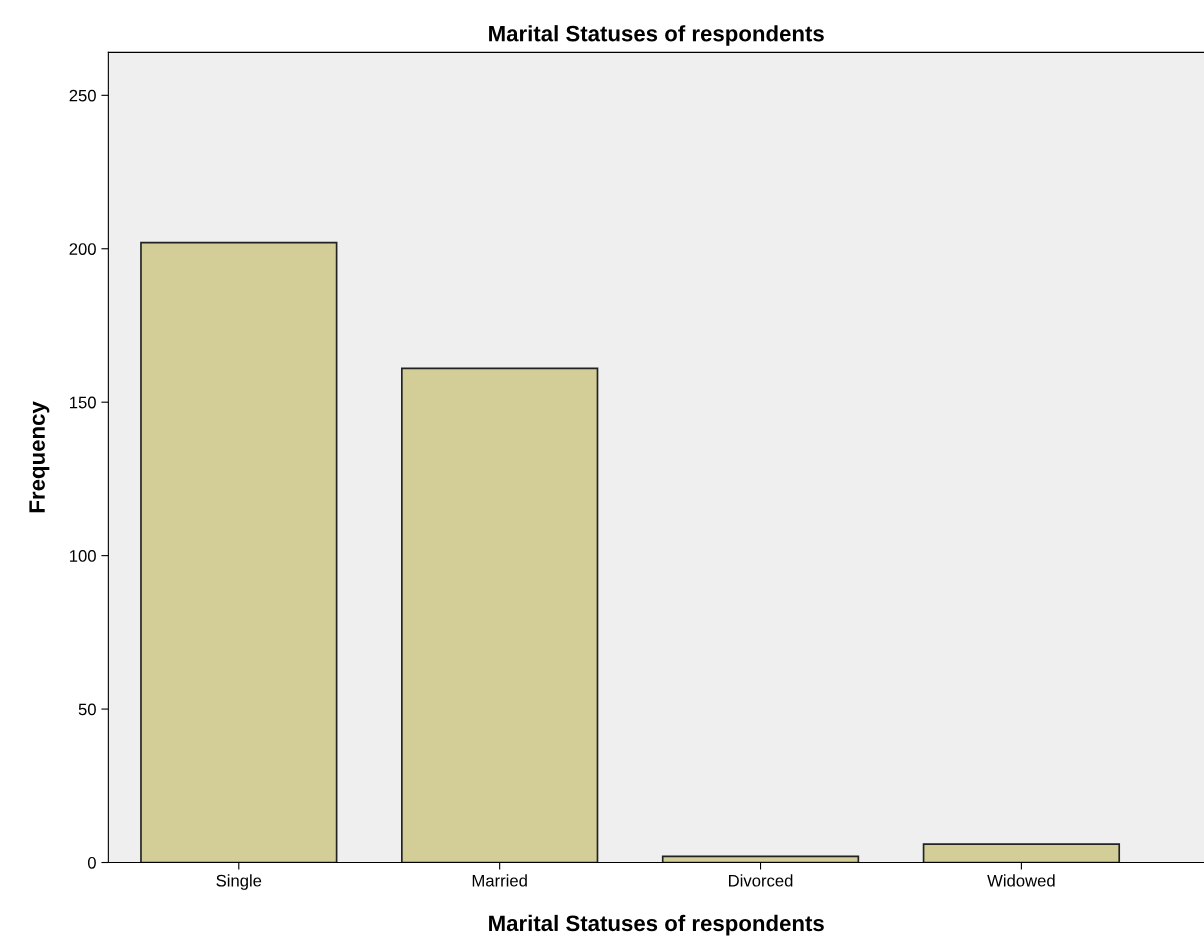 The image size is (1204, 952). I want to click on x-tick-label: Widowed, so click(1021, 880).